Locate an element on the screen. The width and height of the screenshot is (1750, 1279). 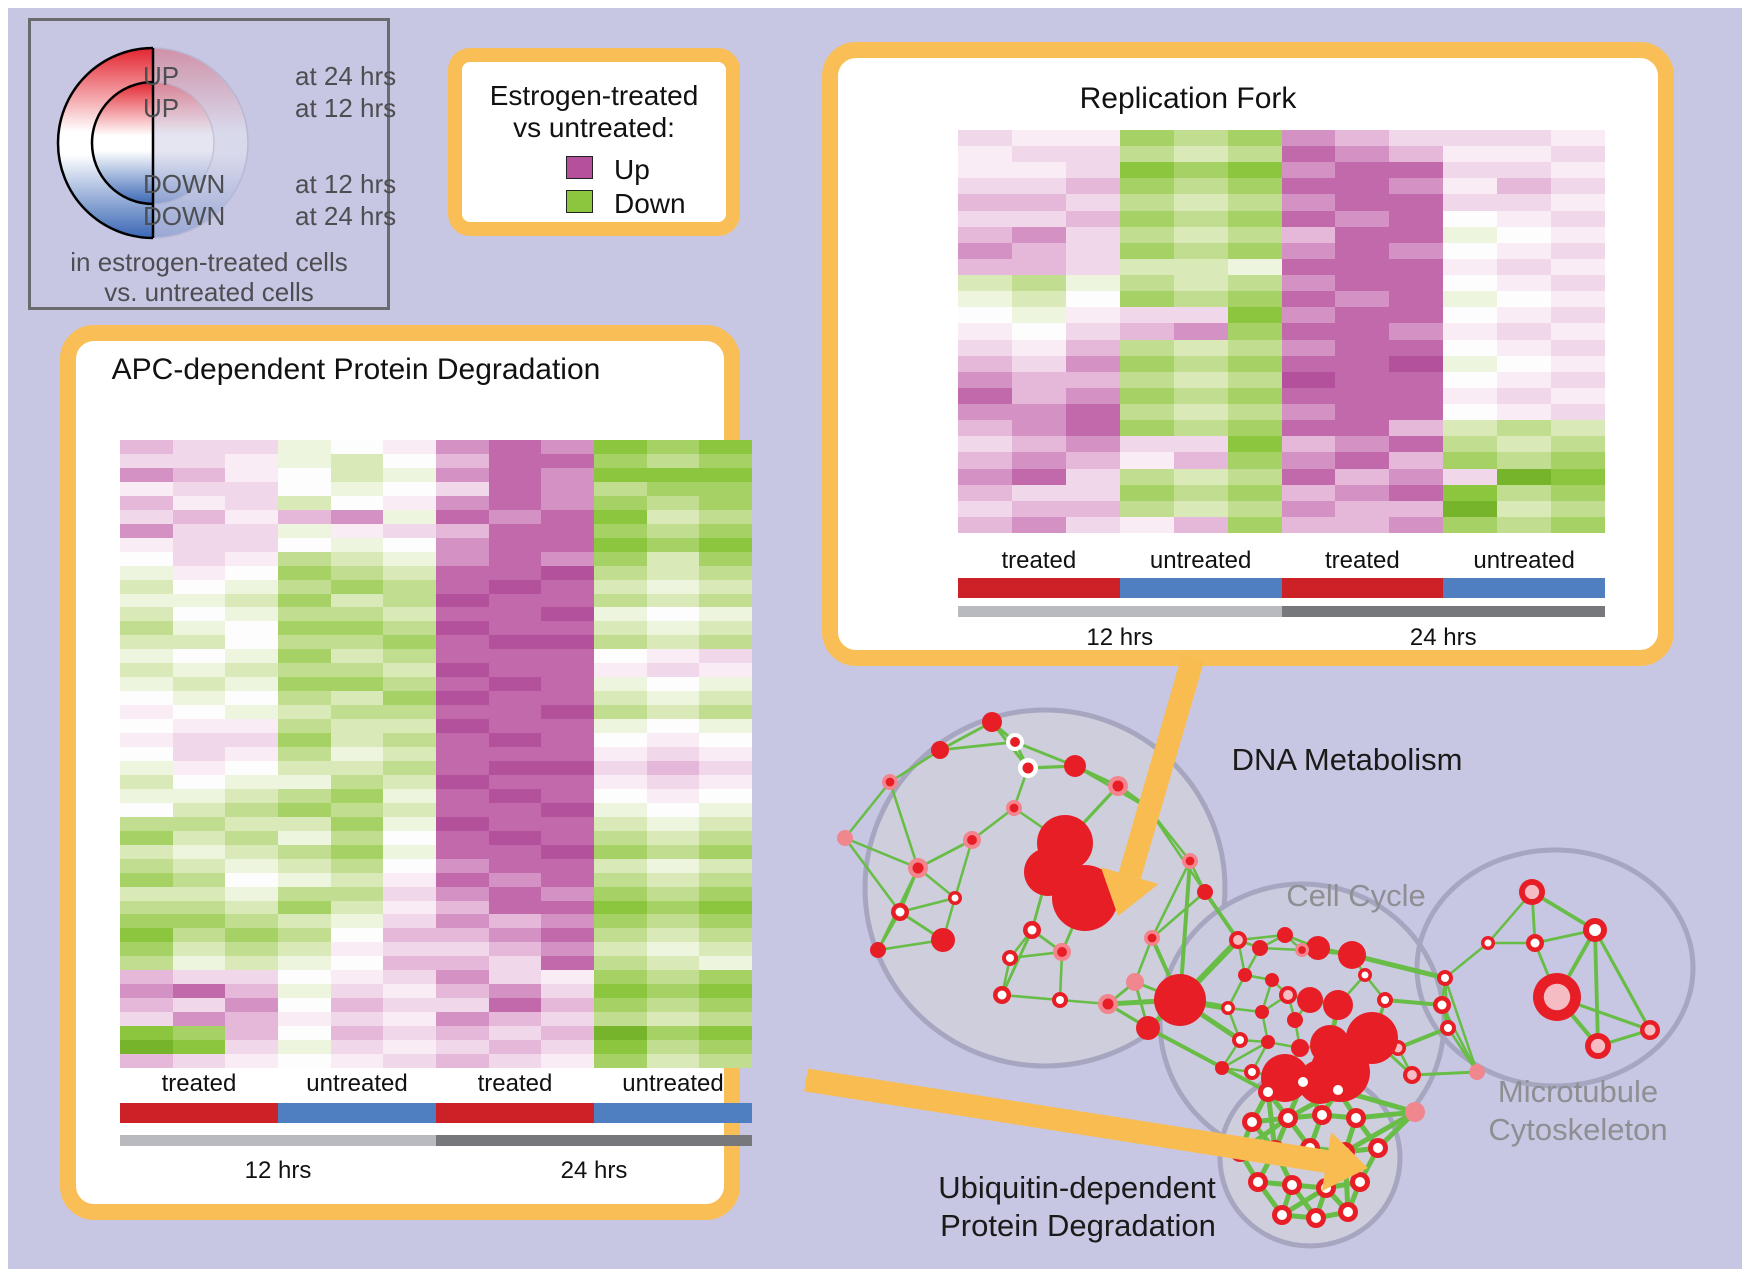
red-blue-gradient-circles is located at coordinates (152, 143).